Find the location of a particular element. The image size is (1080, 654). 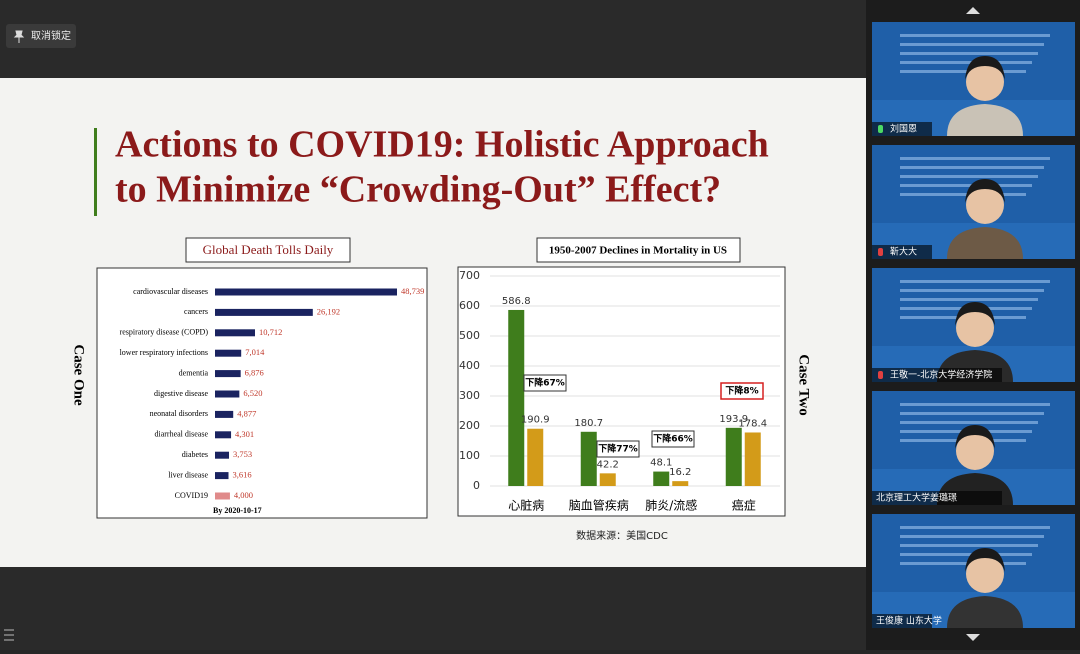

category-label: respiratory disease (COPD) is located at coordinates (164, 332).